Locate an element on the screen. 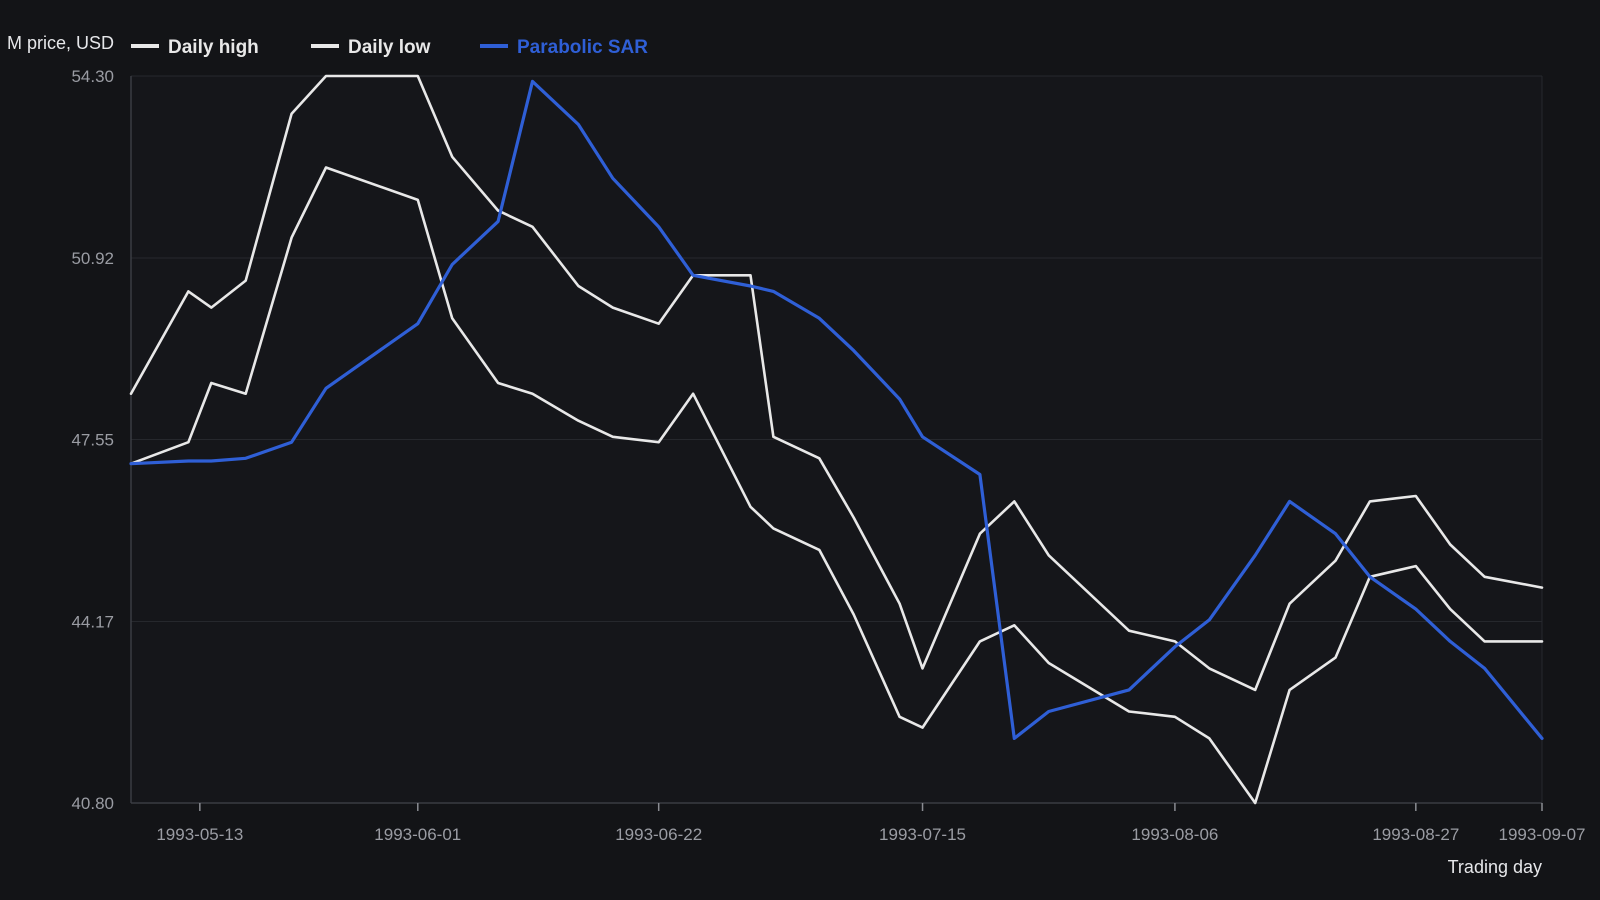 This screenshot has width=1600, height=900. legend-label-daily-high: Daily high is located at coordinates (213, 47).